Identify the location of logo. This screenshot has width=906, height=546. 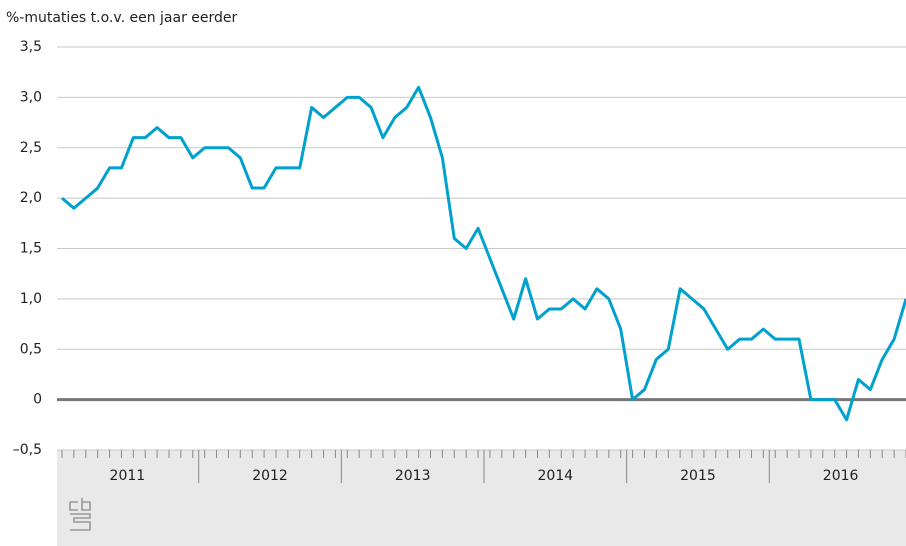
(80, 514).